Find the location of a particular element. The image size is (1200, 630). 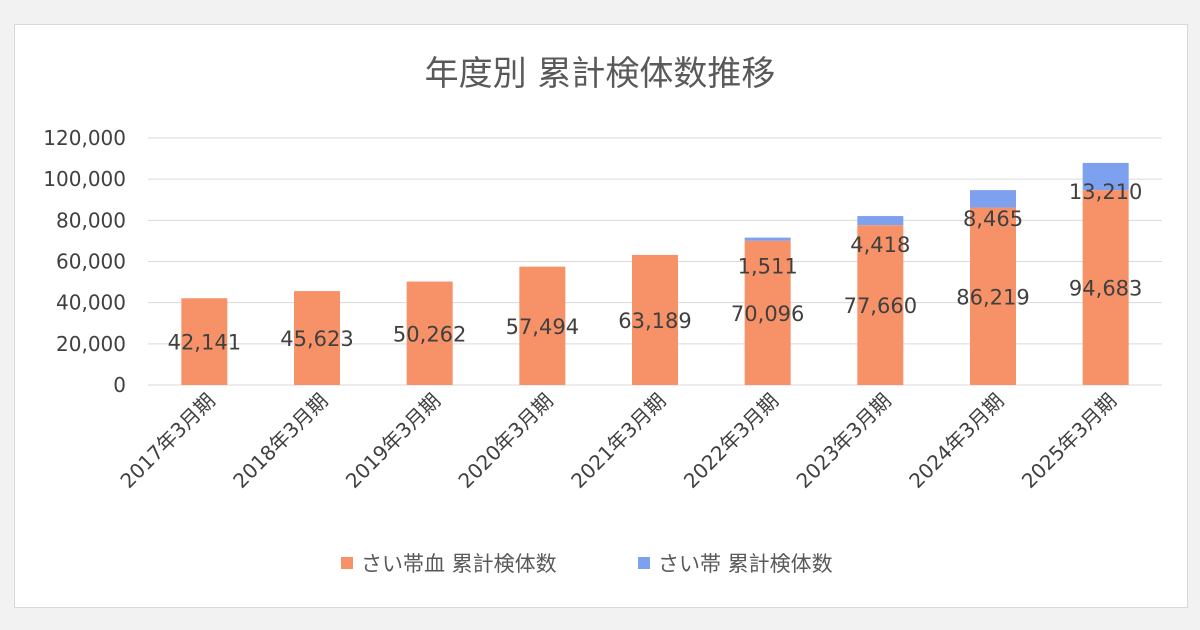

x-tick-label: 2022年3月期 is located at coordinates (731, 441).